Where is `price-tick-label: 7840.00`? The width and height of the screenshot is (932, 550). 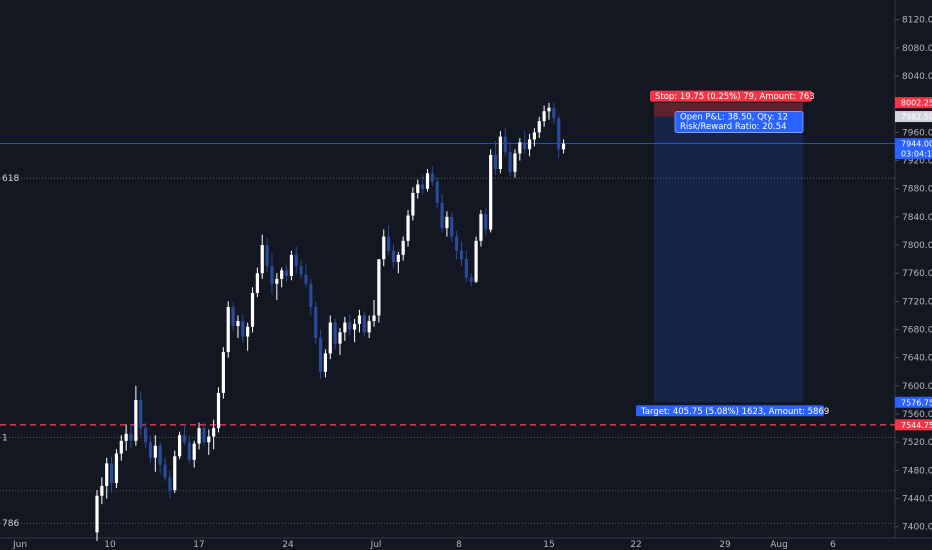
price-tick-label: 7840.00 is located at coordinates (917, 218).